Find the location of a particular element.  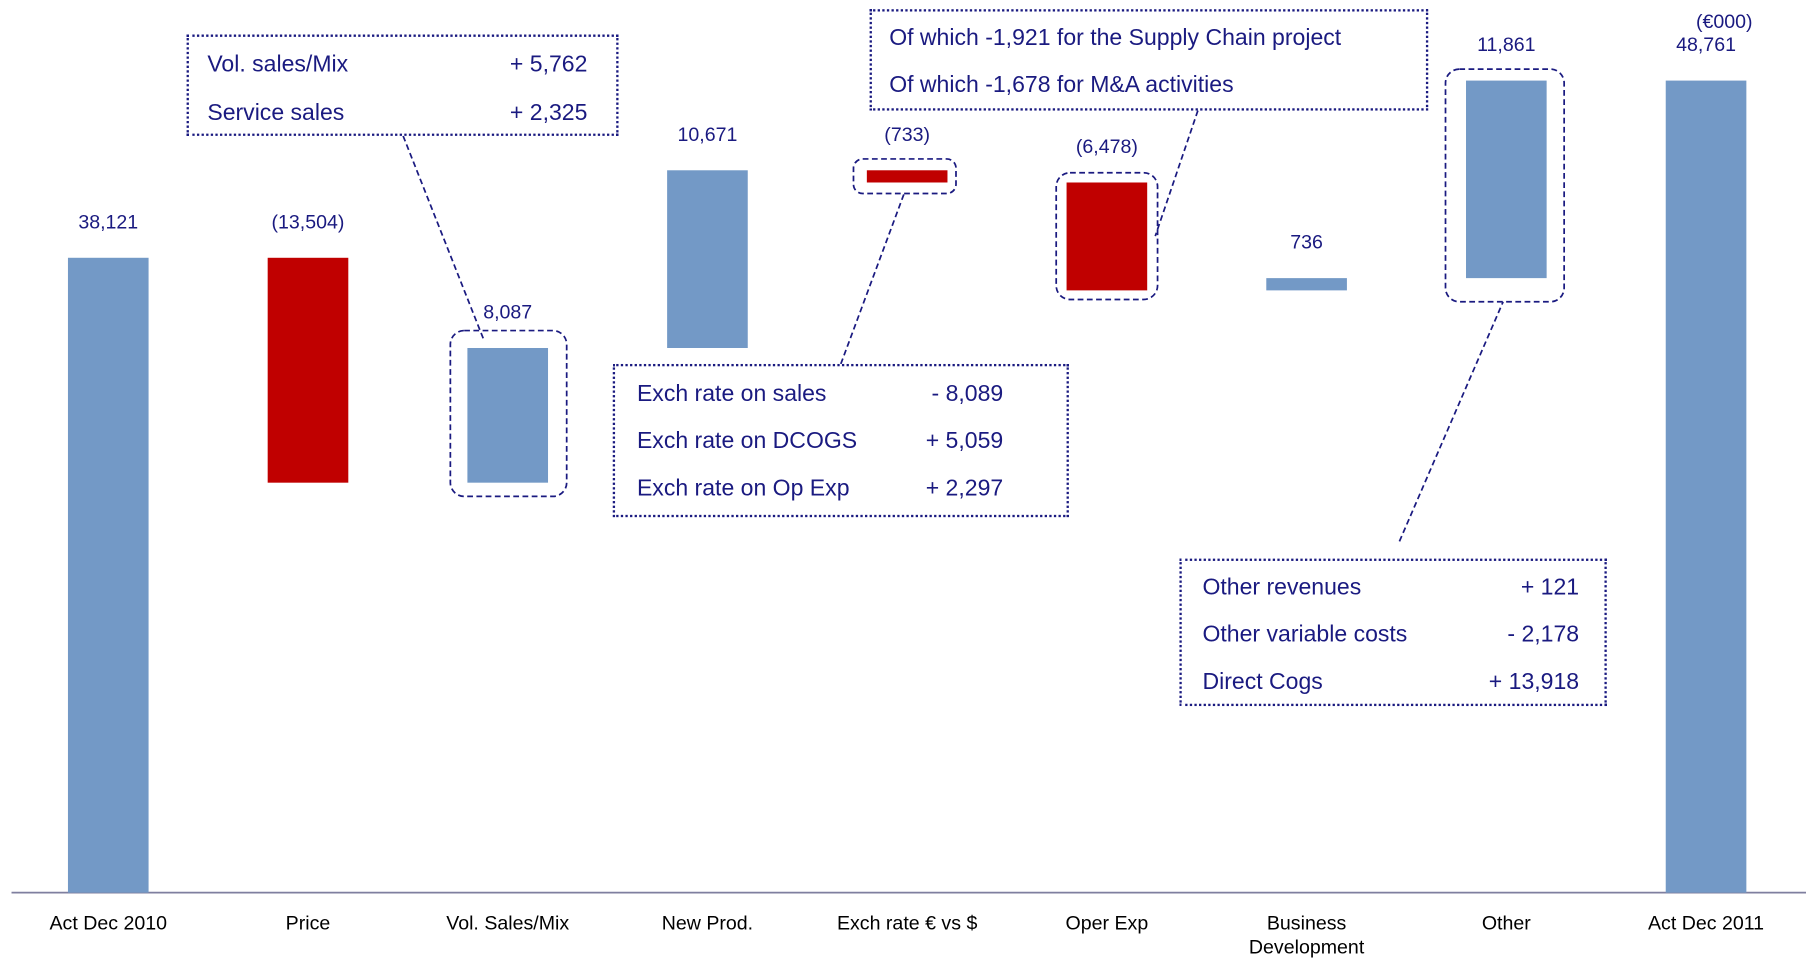

callout-value: + 5,762 is located at coordinates (548, 64).